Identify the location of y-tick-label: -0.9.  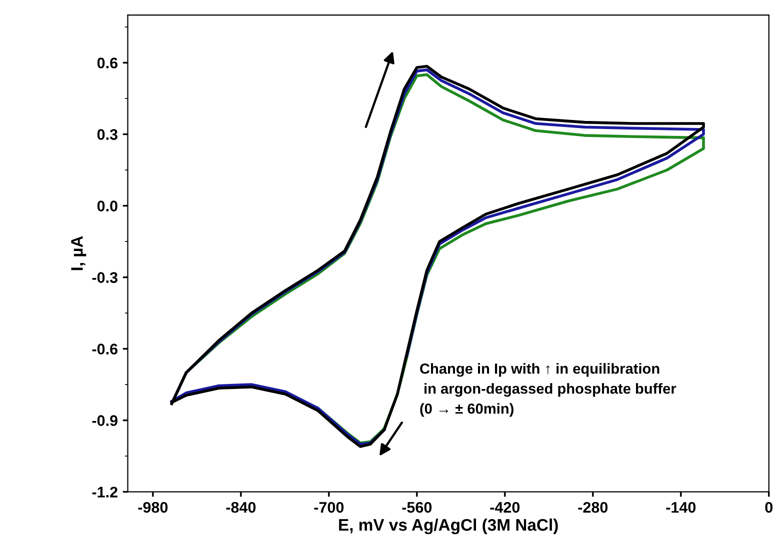
(105, 420).